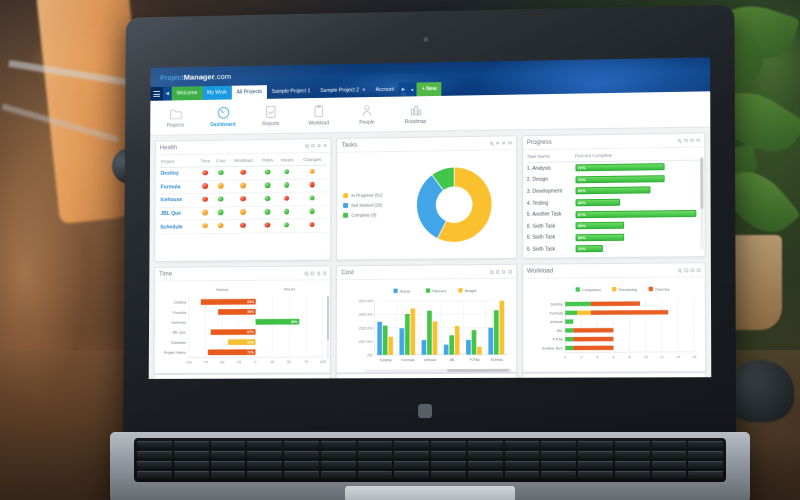 Image resolution: width=800 pixels, height=500 pixels. I want to click on tabs-overflow-icon: ▼, so click(412, 89).